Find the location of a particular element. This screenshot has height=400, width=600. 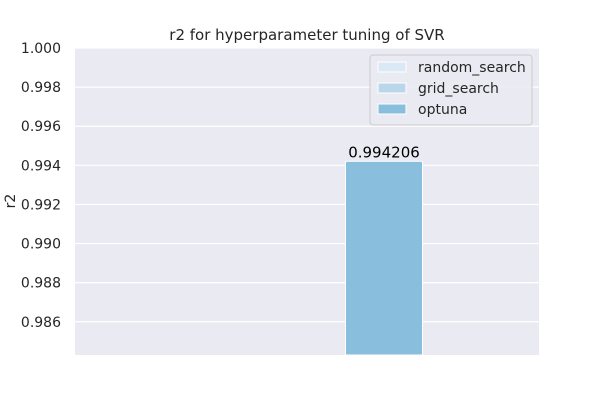

legend-swatch-random-search is located at coordinates (392, 67).